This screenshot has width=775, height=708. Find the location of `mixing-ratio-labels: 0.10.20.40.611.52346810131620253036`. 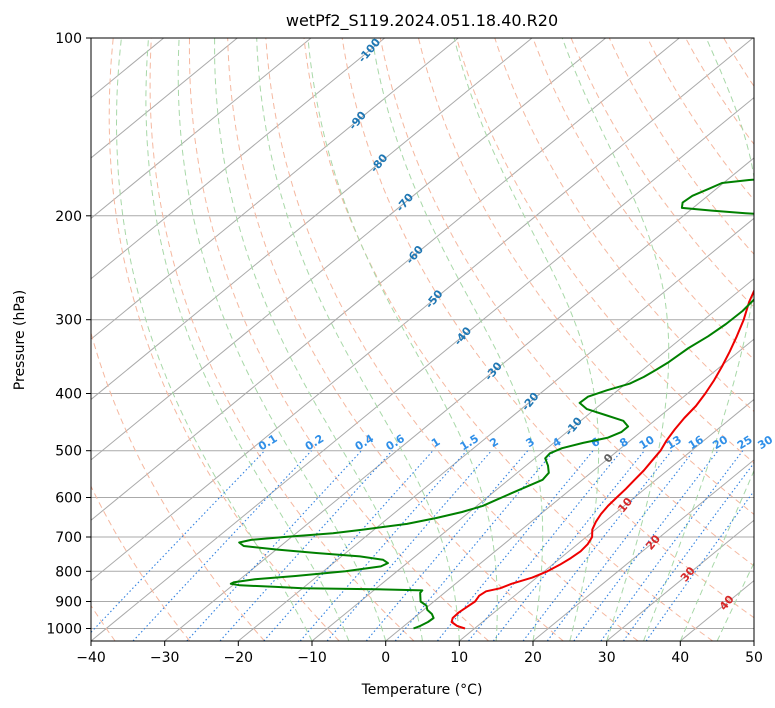

mixing-ratio-labels: 0.10.20.40.611.52346810131620253036 is located at coordinates (515, 443).